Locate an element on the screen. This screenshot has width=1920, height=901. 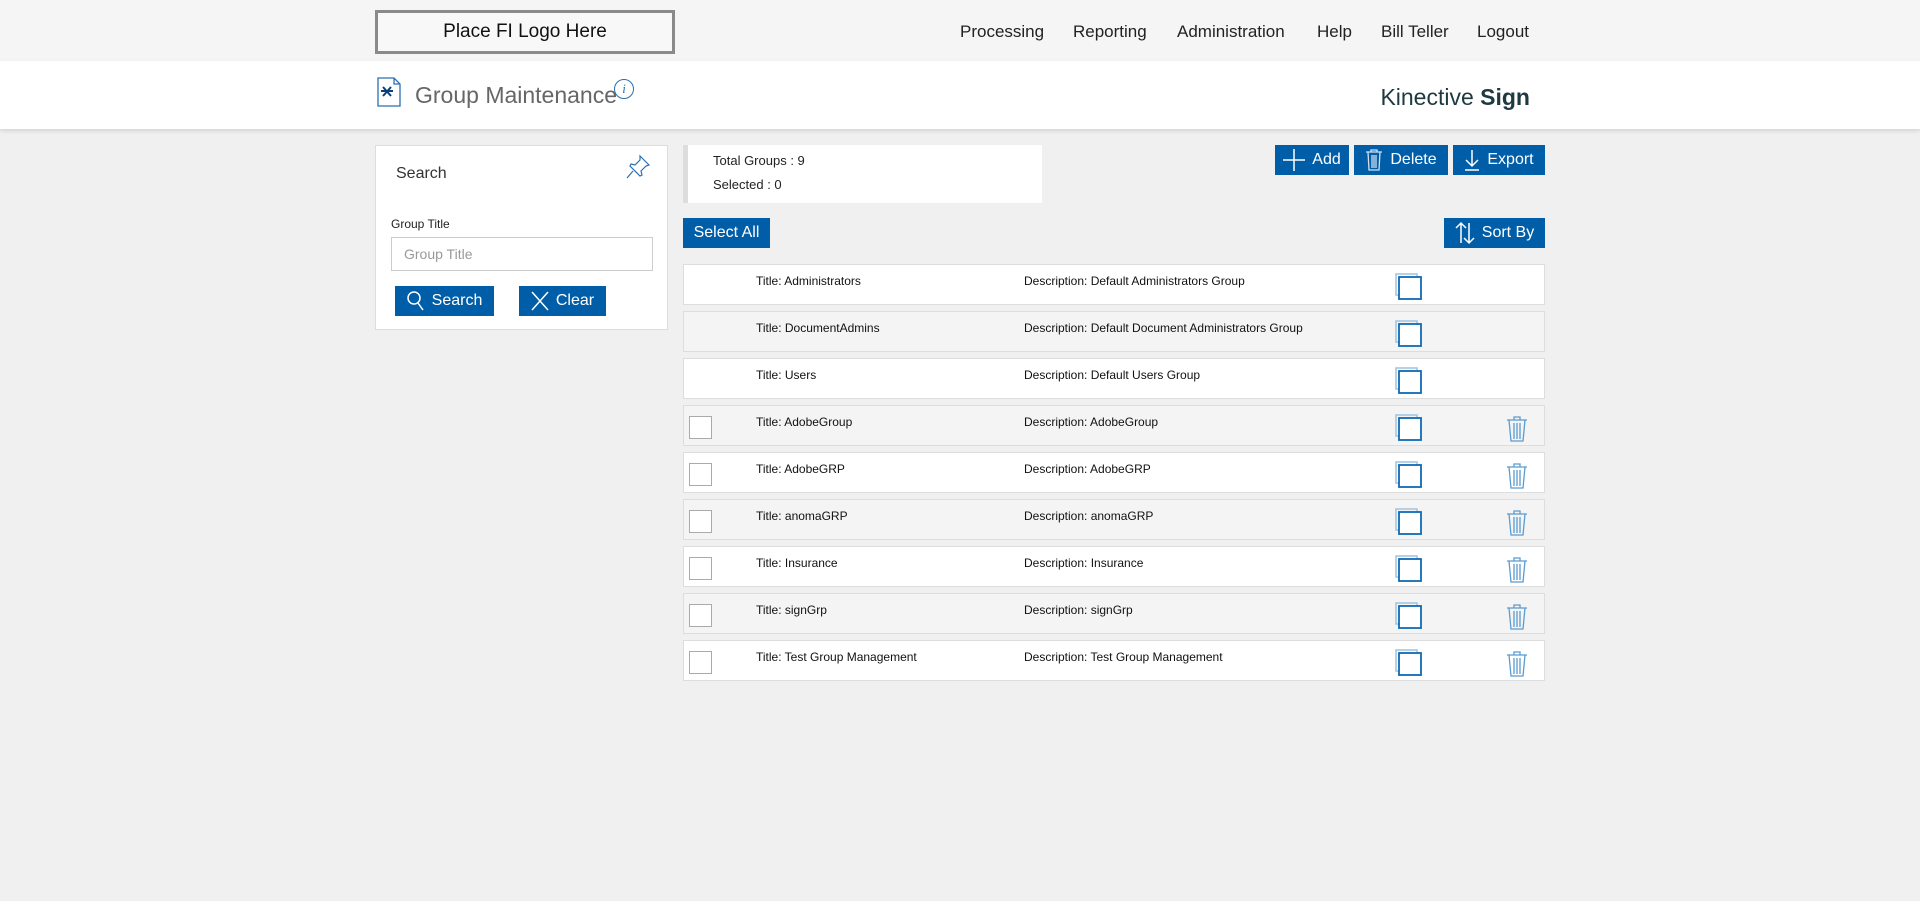
search-heading: Search is located at coordinates (421, 173).